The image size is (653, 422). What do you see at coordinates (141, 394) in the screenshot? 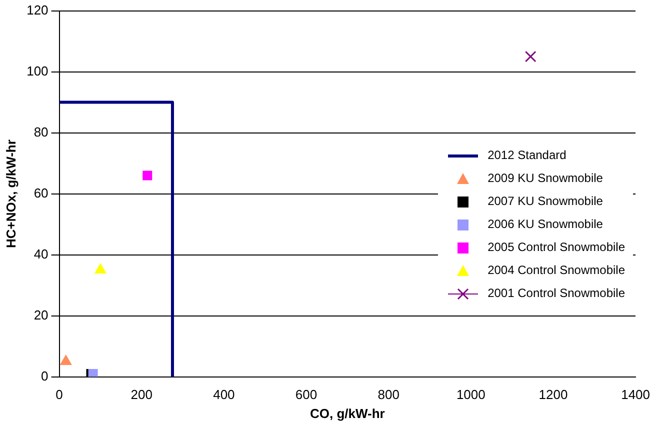
I see `x-tick-label: 200` at bounding box center [141, 394].